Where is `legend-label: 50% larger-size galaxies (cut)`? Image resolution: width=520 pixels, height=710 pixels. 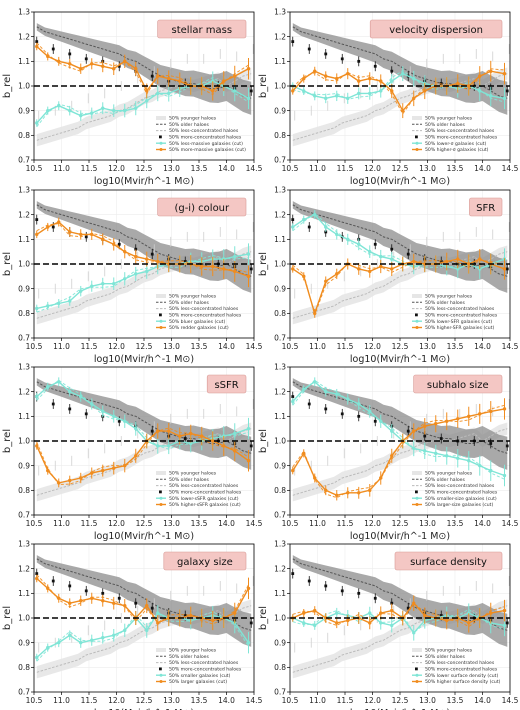 legend-label: 50% larger-size galaxies (cut) is located at coordinates (459, 505).